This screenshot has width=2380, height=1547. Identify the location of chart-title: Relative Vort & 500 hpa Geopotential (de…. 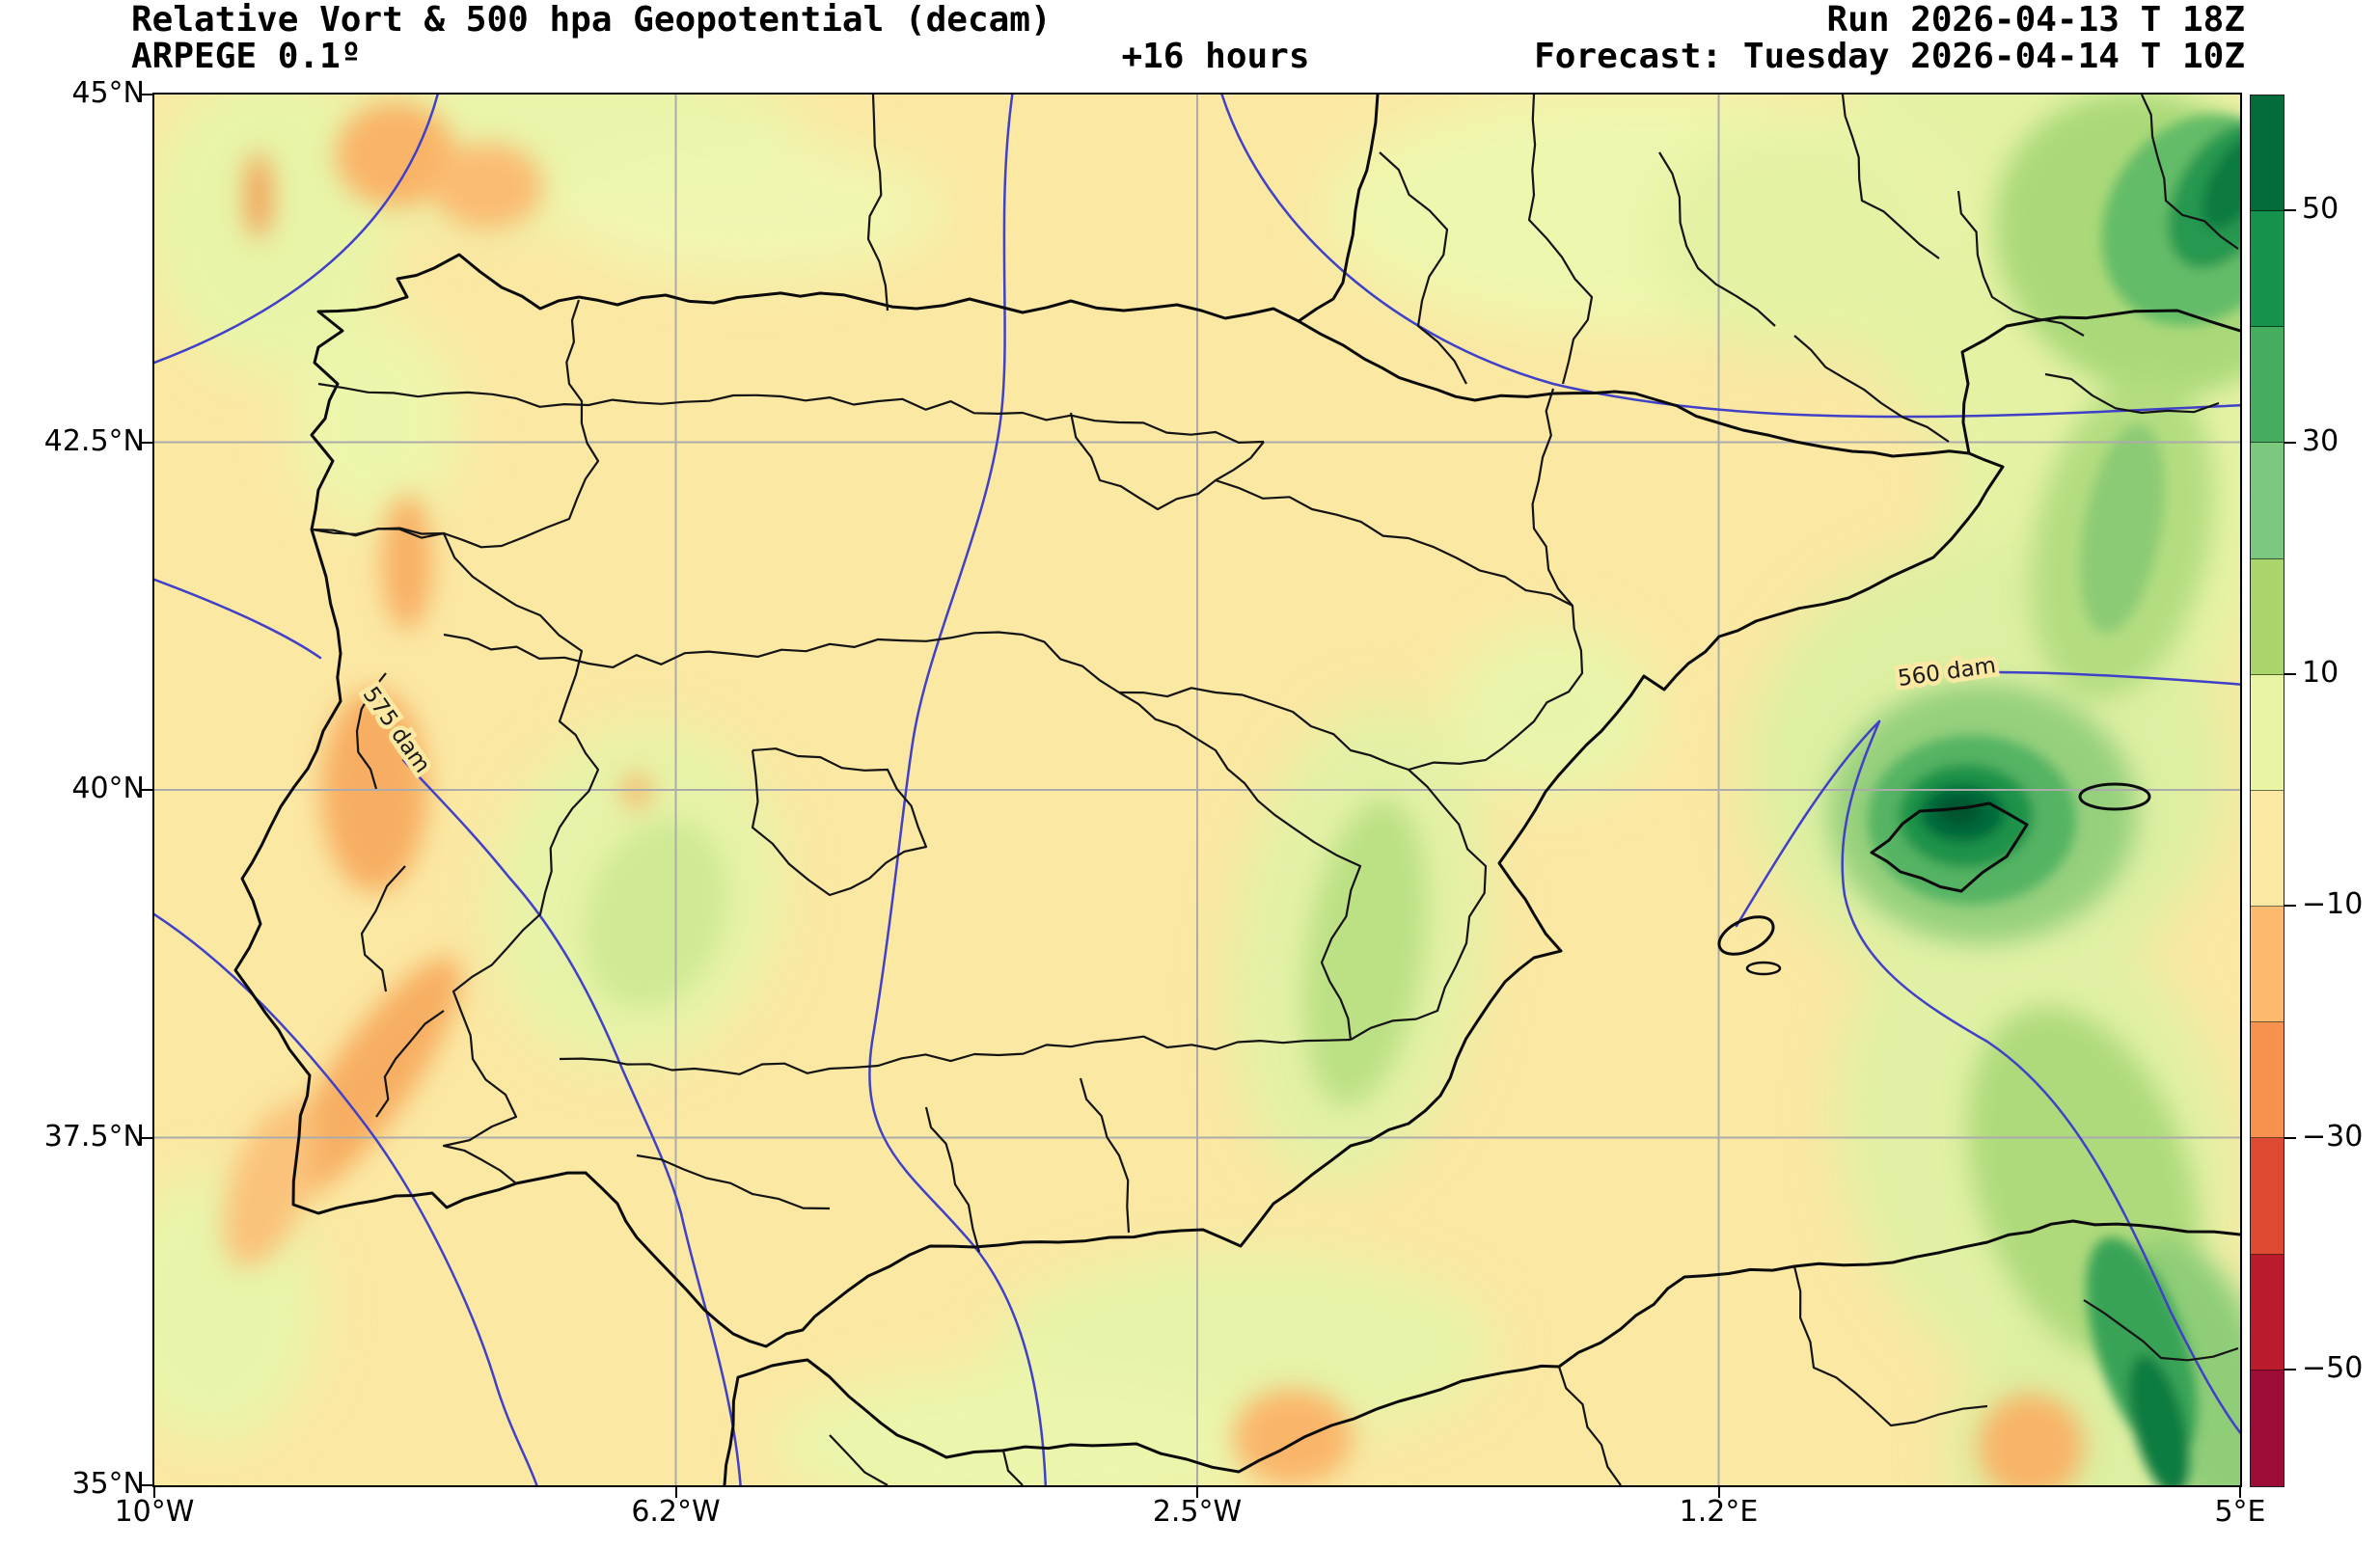
(591, 20).